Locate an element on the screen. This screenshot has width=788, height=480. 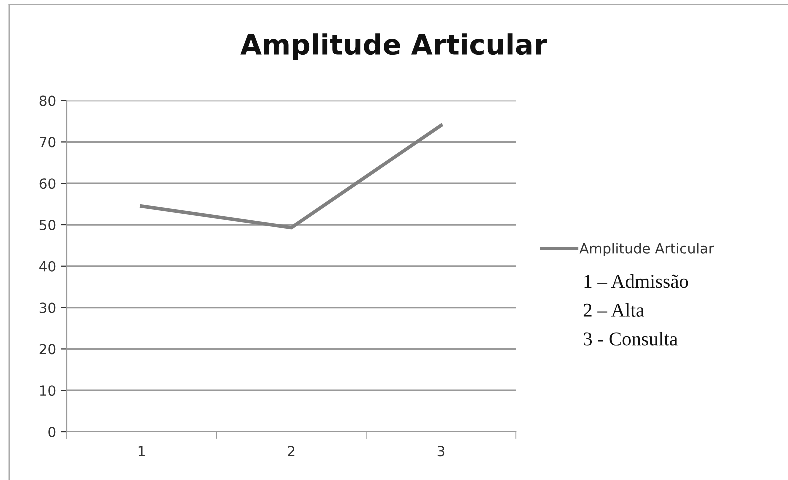
y-tick-label: 30 is located at coordinates (48, 308).